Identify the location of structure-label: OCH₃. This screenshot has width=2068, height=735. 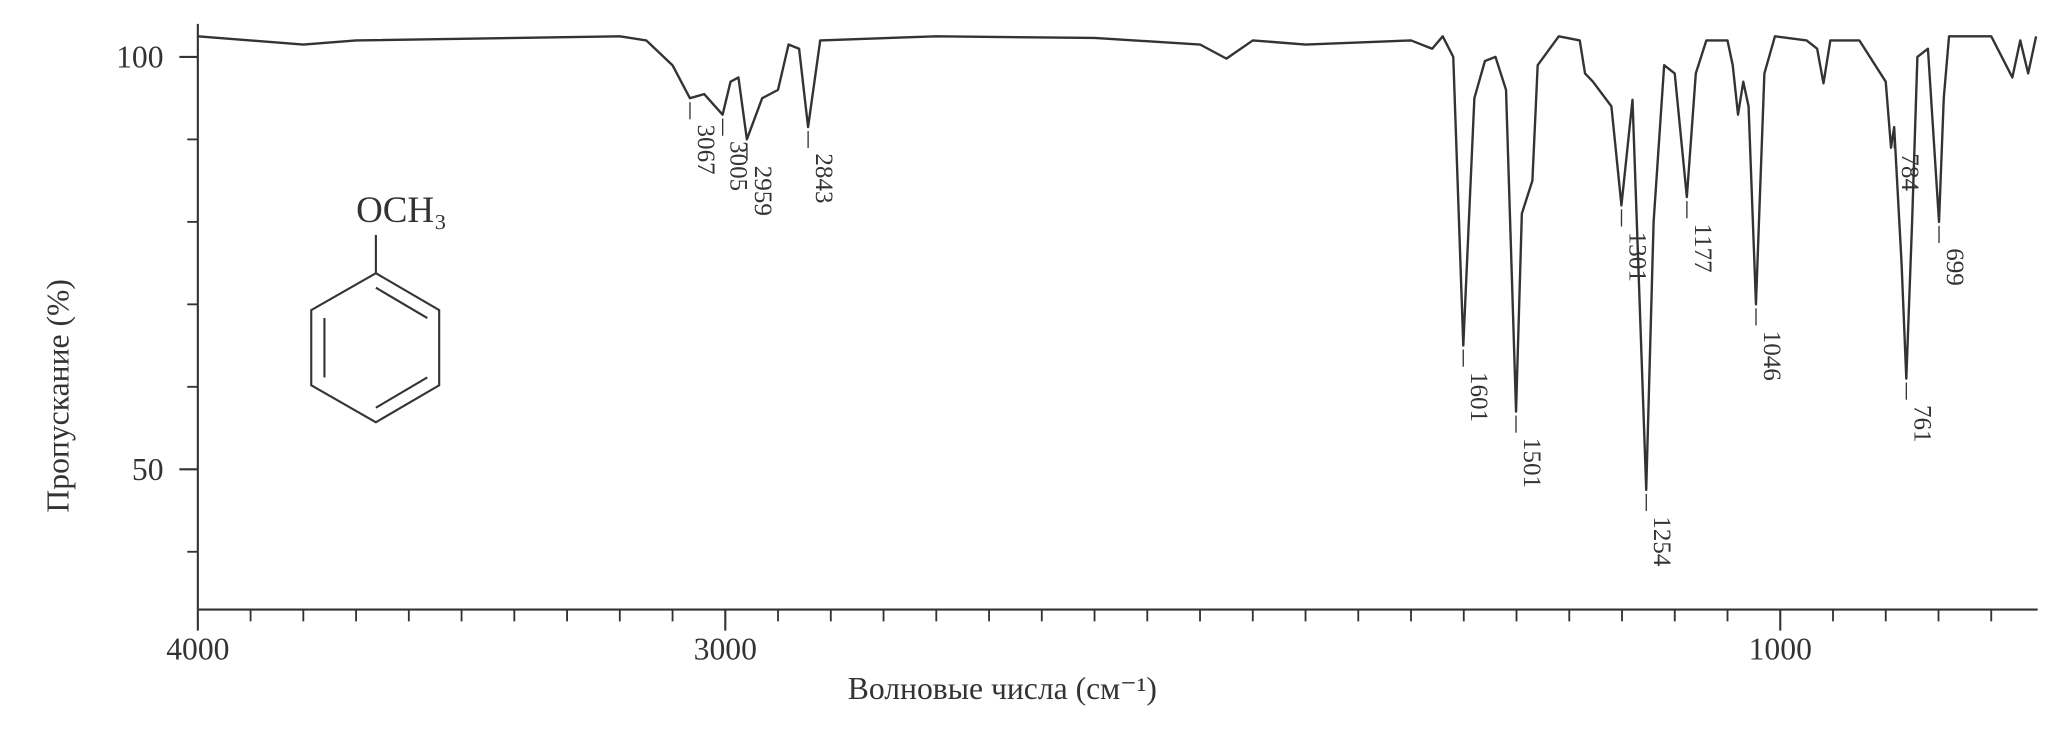
(401, 209).